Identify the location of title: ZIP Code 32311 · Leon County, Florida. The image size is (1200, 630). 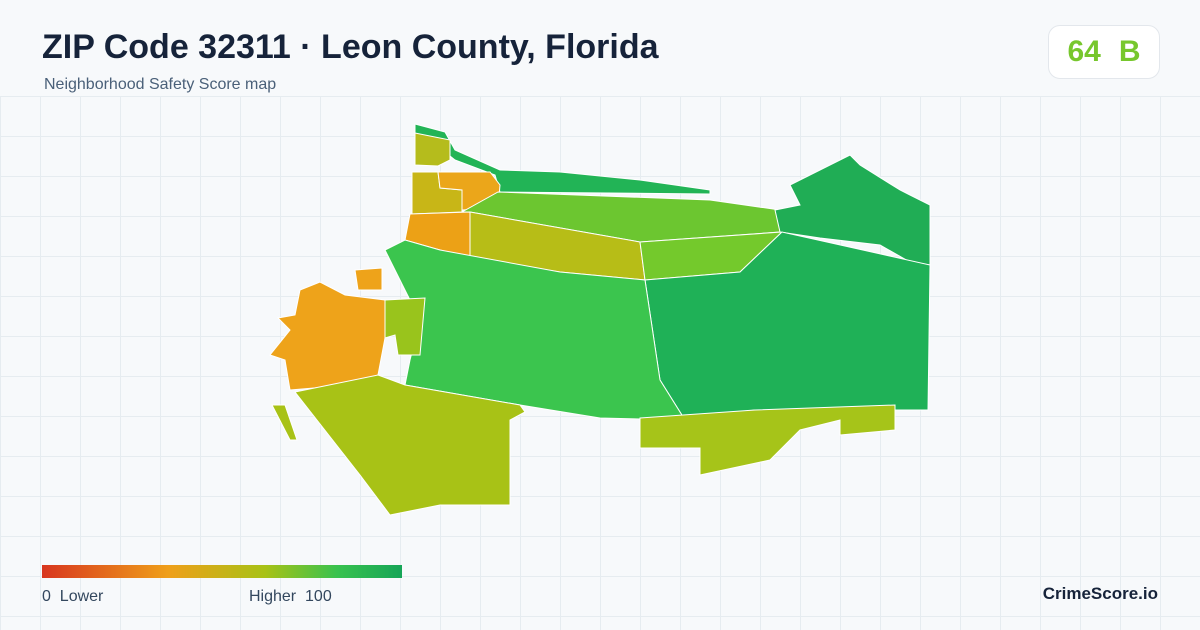
(350, 47).